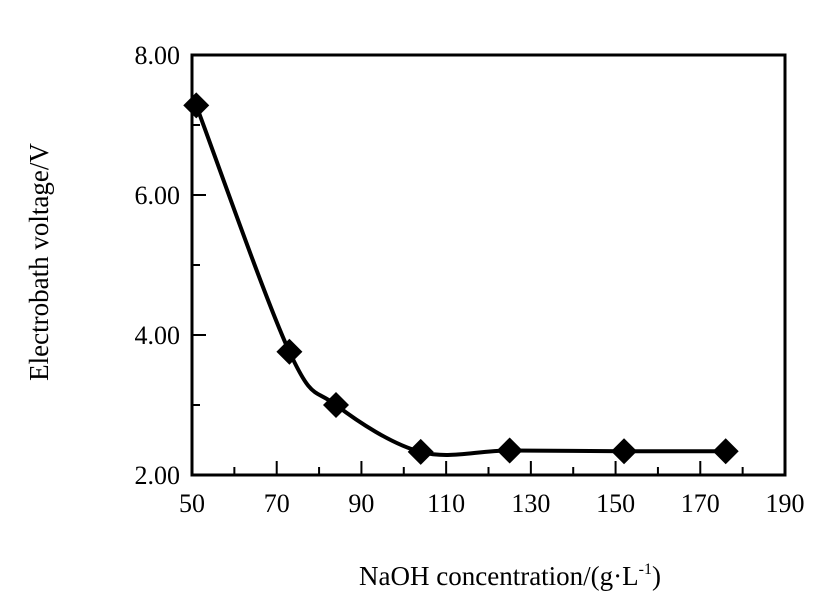  I want to click on x-tick-label: 90, so click(361, 503).